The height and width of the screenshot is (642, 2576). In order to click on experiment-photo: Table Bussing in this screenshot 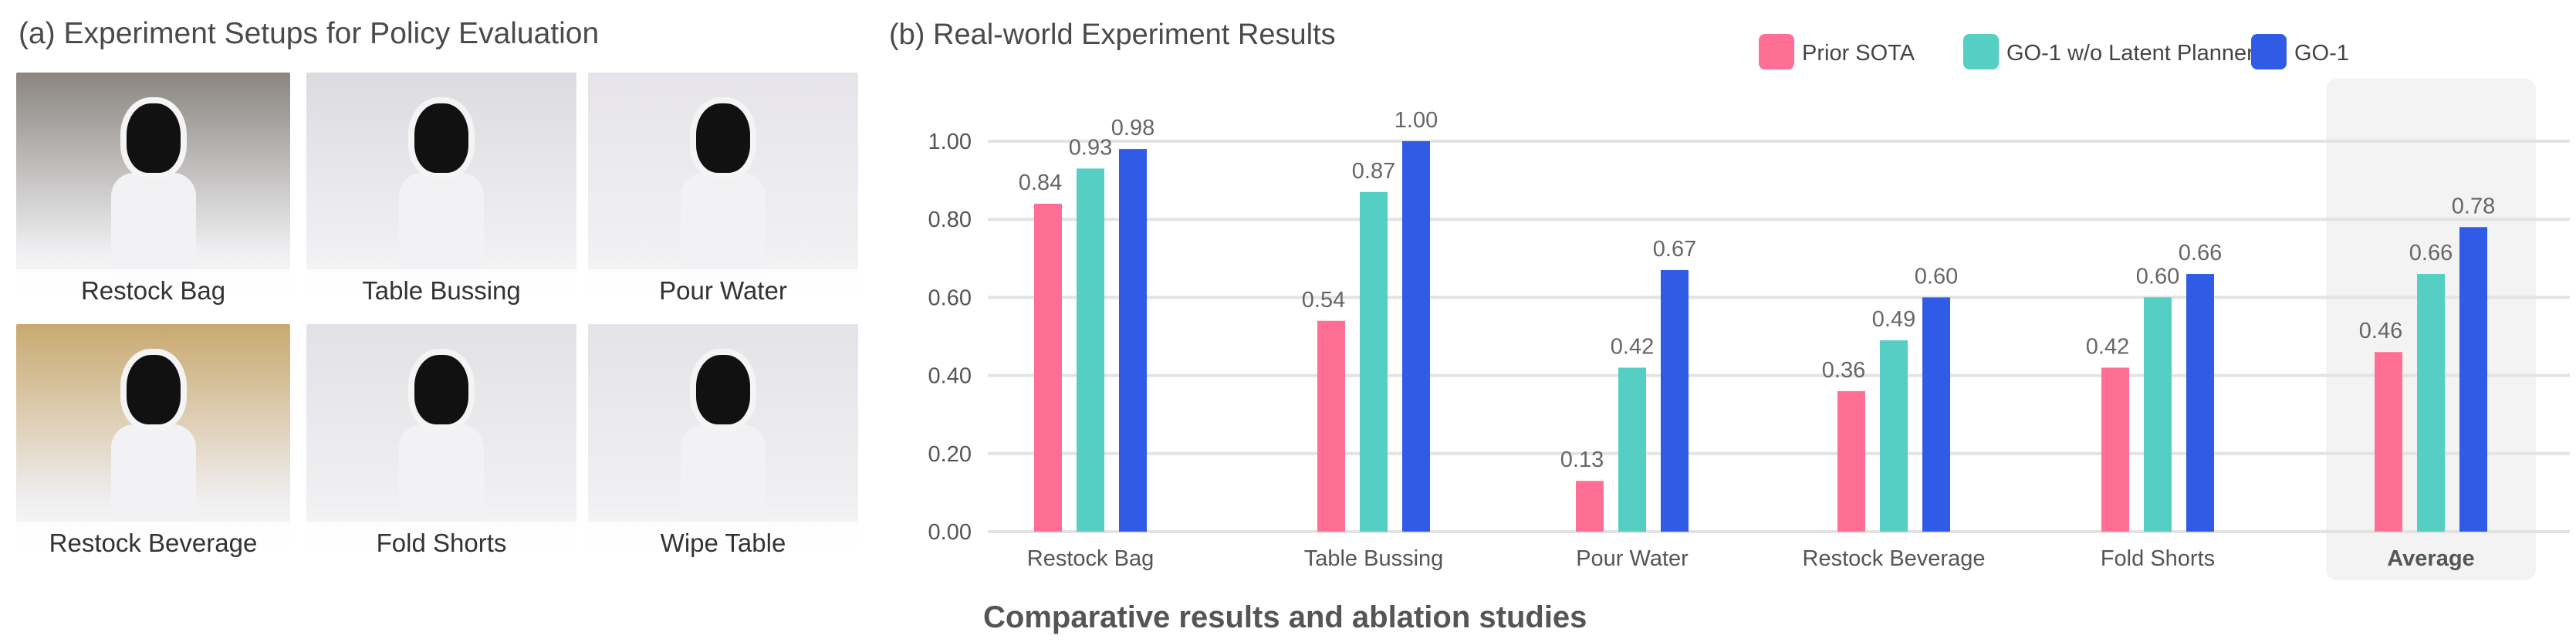, I will do `click(441, 193)`.